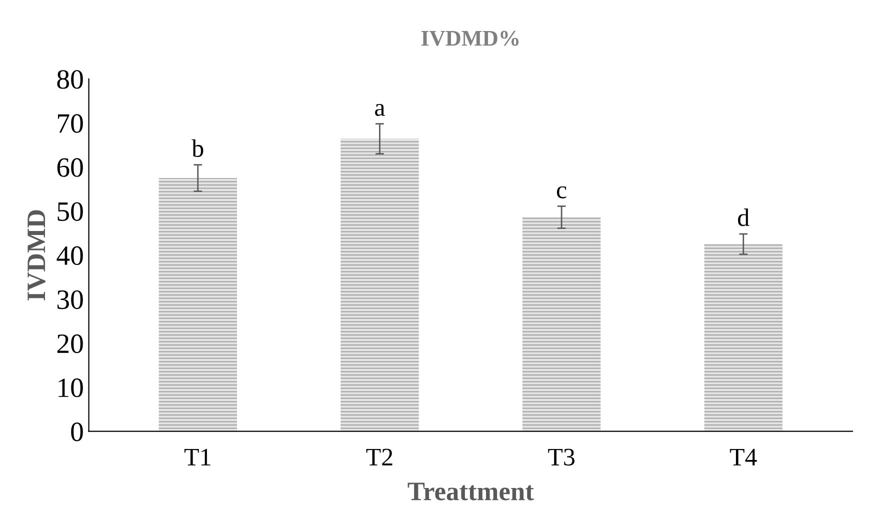 This screenshot has width=888, height=526. I want to click on y-tick-label: 20, so click(70, 344).